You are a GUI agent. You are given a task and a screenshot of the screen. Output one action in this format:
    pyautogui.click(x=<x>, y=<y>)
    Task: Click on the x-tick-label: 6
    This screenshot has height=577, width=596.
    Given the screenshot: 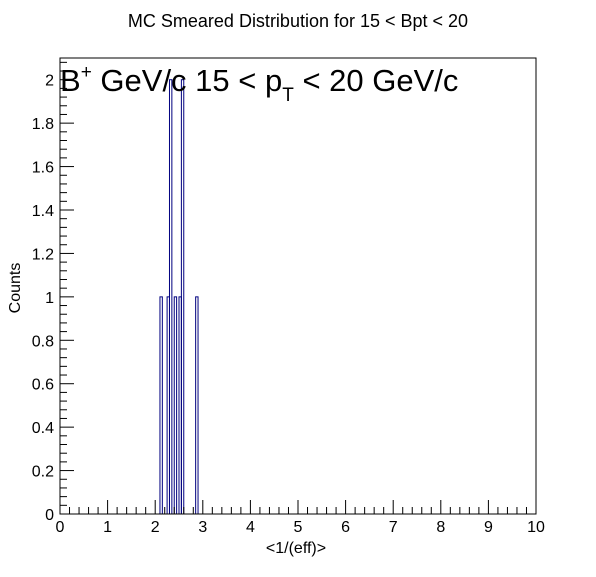 What is the action you would take?
    pyautogui.click(x=345, y=527)
    